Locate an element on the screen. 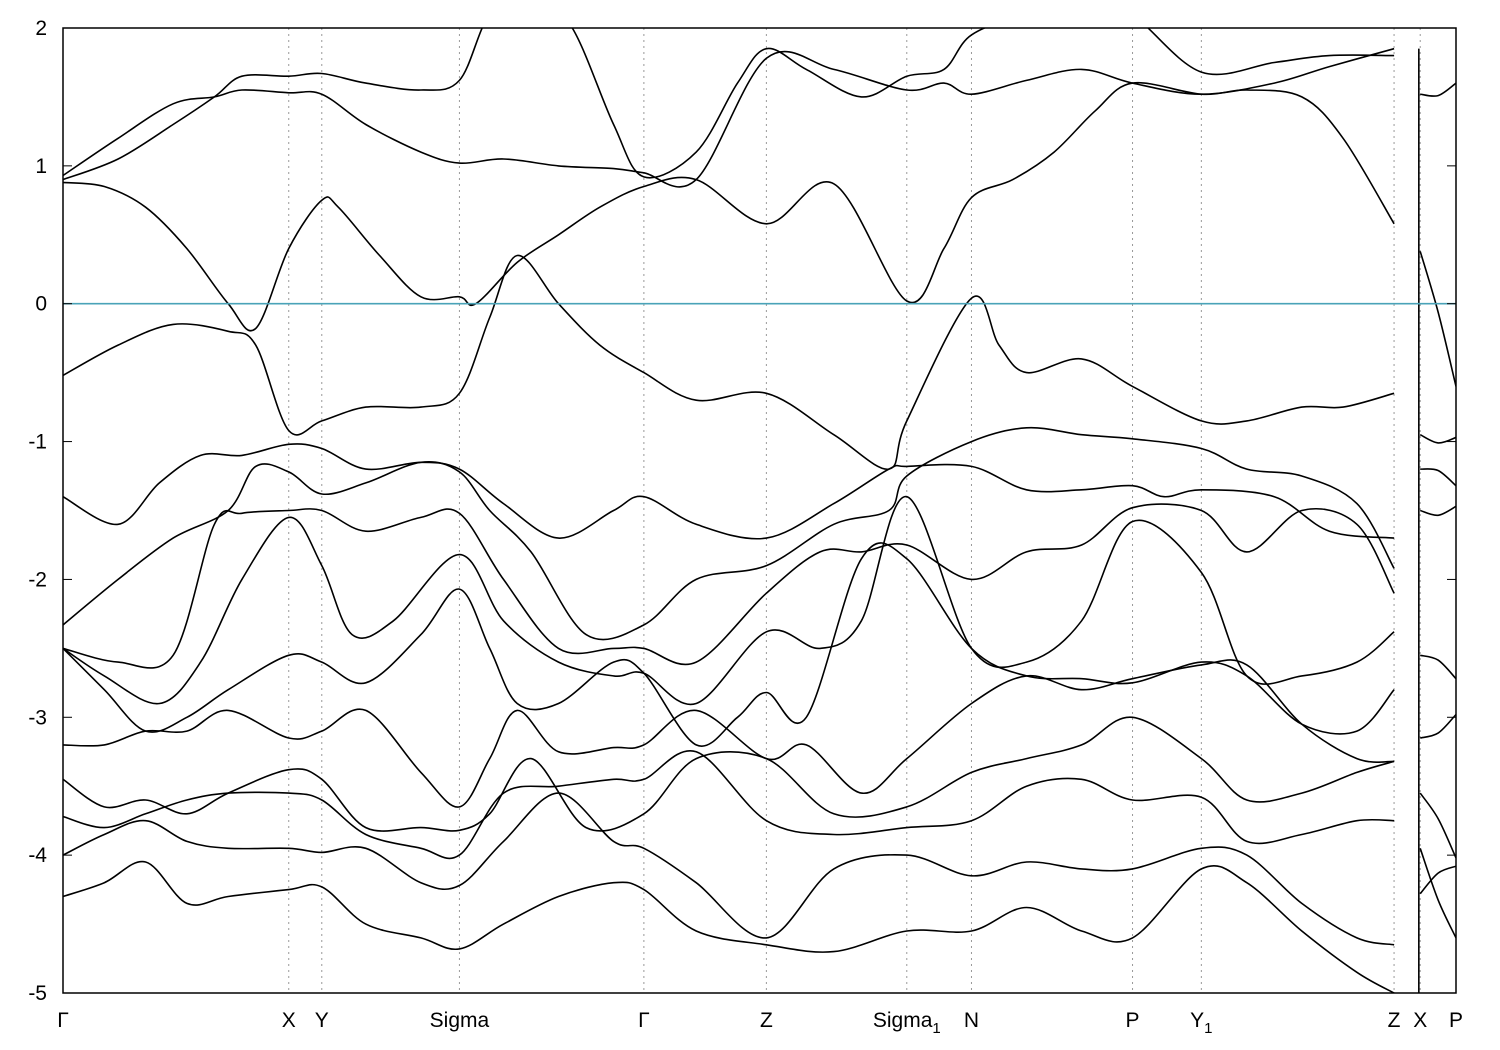 The height and width of the screenshot is (1050, 1500). x-tick-label: Y is located at coordinates (322, 1020).